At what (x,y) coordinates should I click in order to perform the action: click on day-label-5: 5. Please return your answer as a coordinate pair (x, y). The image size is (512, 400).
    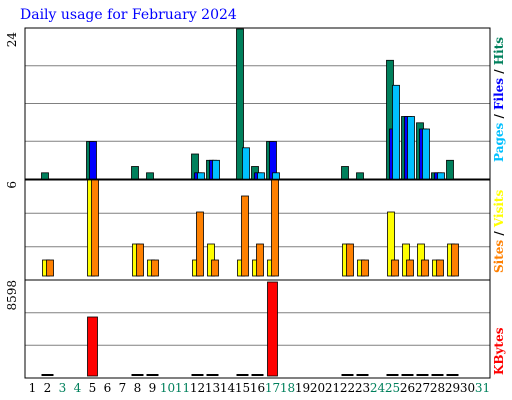
    Looking at the image, I should click on (93, 388).